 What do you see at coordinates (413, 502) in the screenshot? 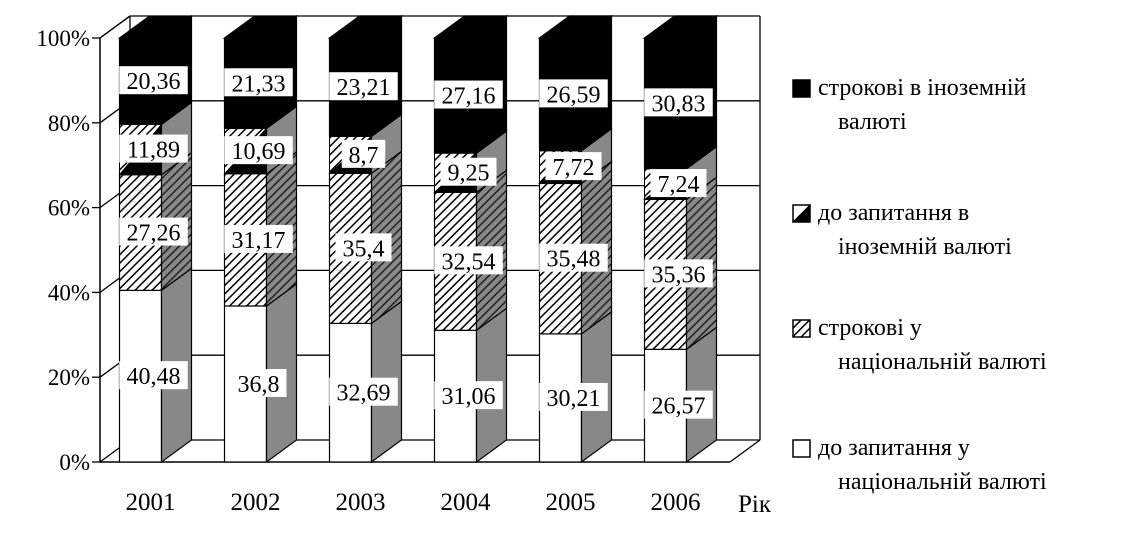
I see `x-tick-labels: 2001 2002 2003 2004 2005 2006` at bounding box center [413, 502].